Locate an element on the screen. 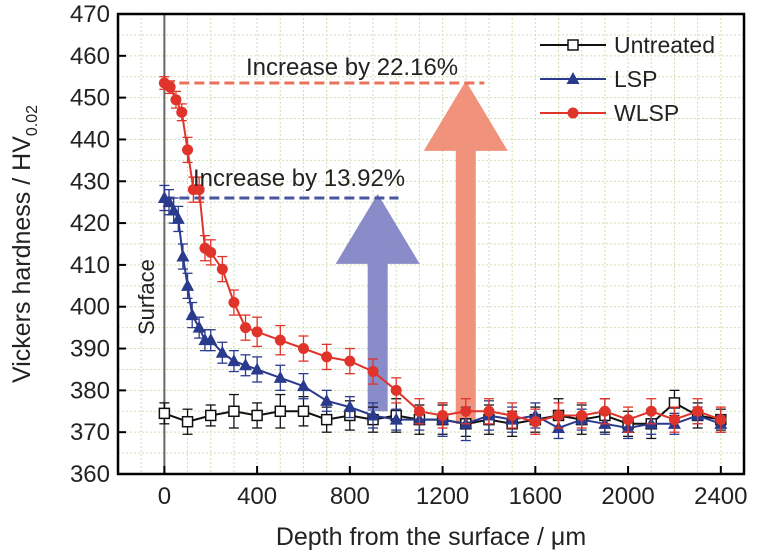  wlsp-increase-label: Increase by 22.16% is located at coordinates (352, 67).